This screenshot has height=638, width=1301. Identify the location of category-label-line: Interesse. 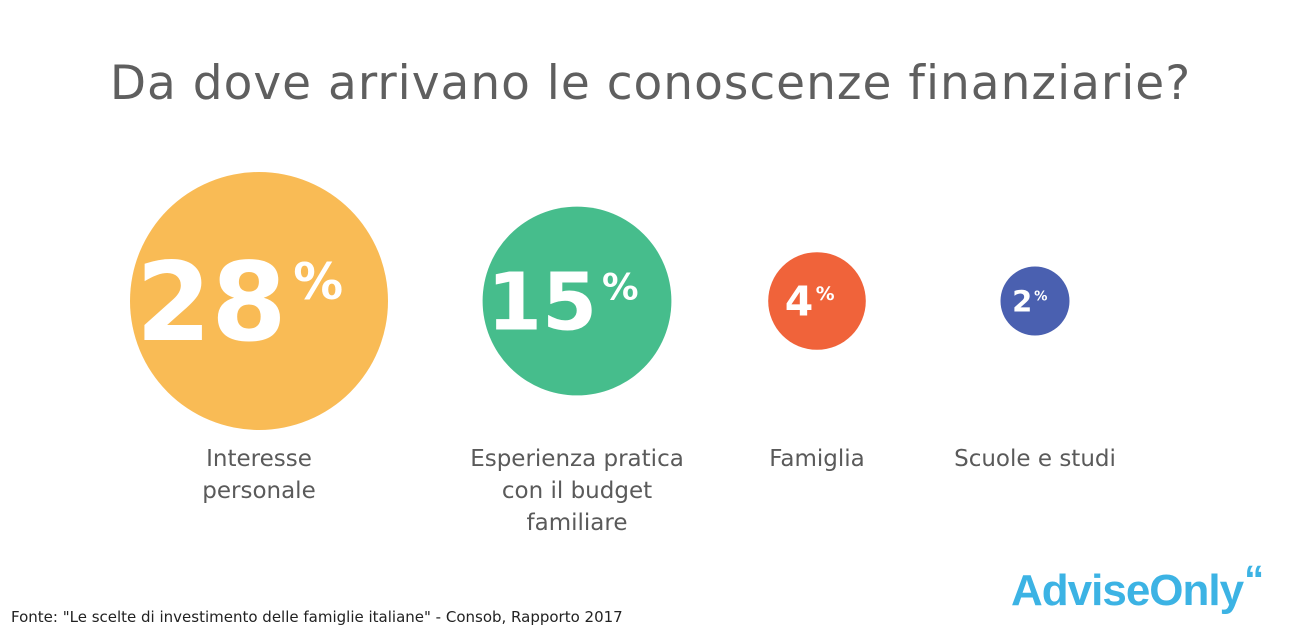
(259, 459).